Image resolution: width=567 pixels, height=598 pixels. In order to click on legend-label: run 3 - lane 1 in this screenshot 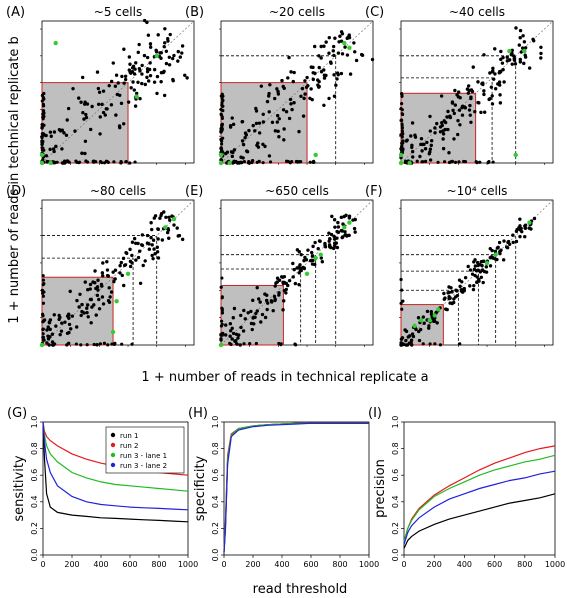, I will do `click(143, 456)`.